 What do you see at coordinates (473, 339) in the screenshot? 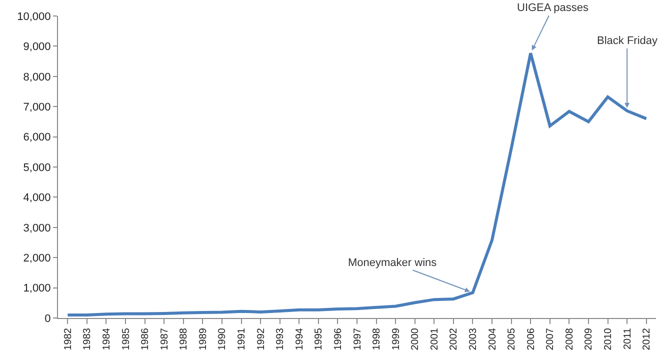
I see `x-tick-label: 2003` at bounding box center [473, 339].